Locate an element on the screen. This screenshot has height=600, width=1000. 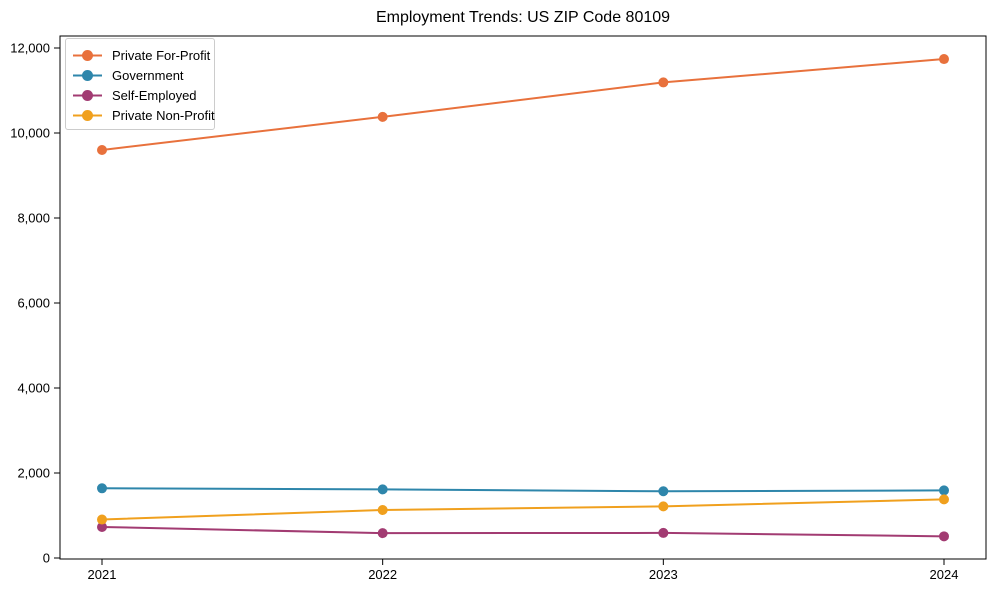
data-point-self-employed-2023 is located at coordinates (663, 532).